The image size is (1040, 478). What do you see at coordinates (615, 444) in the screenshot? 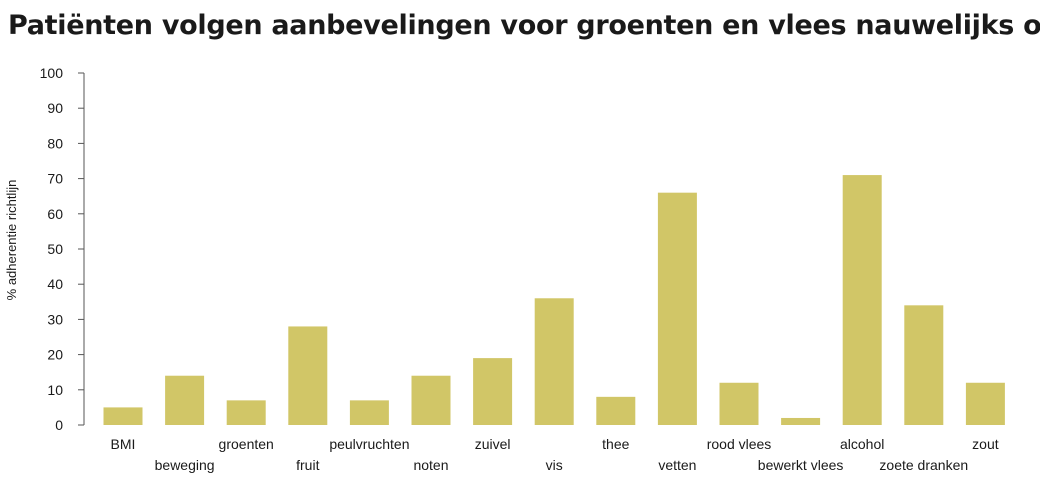
I see `x-category-label: thee` at bounding box center [615, 444].